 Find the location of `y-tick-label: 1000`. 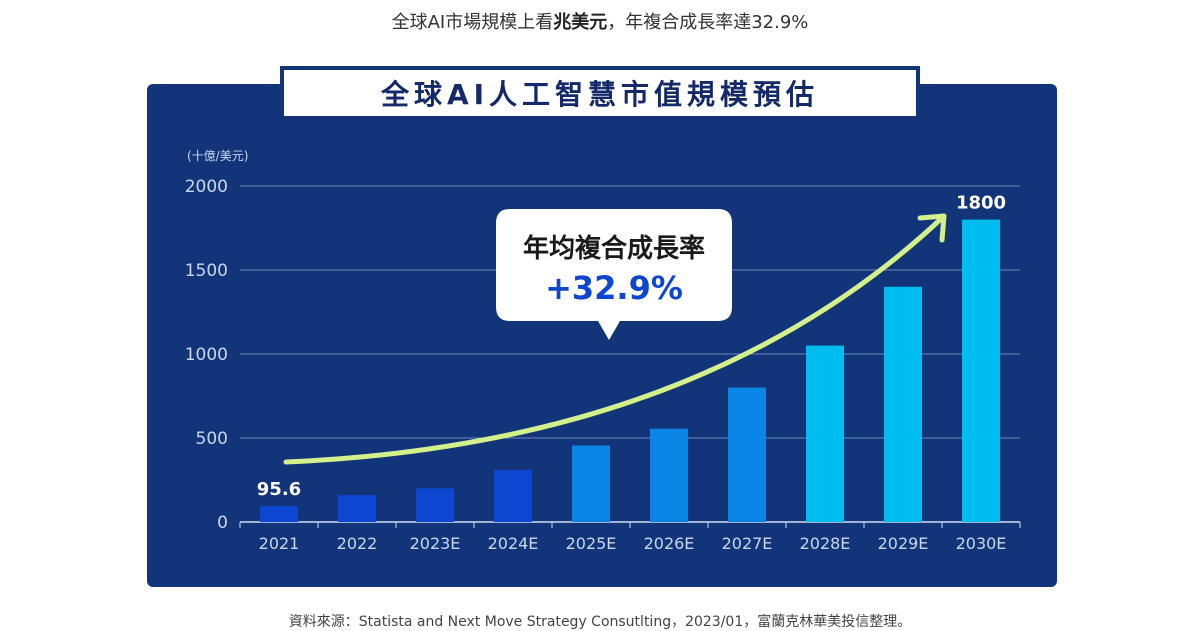

y-tick-label: 1000 is located at coordinates (206, 355).